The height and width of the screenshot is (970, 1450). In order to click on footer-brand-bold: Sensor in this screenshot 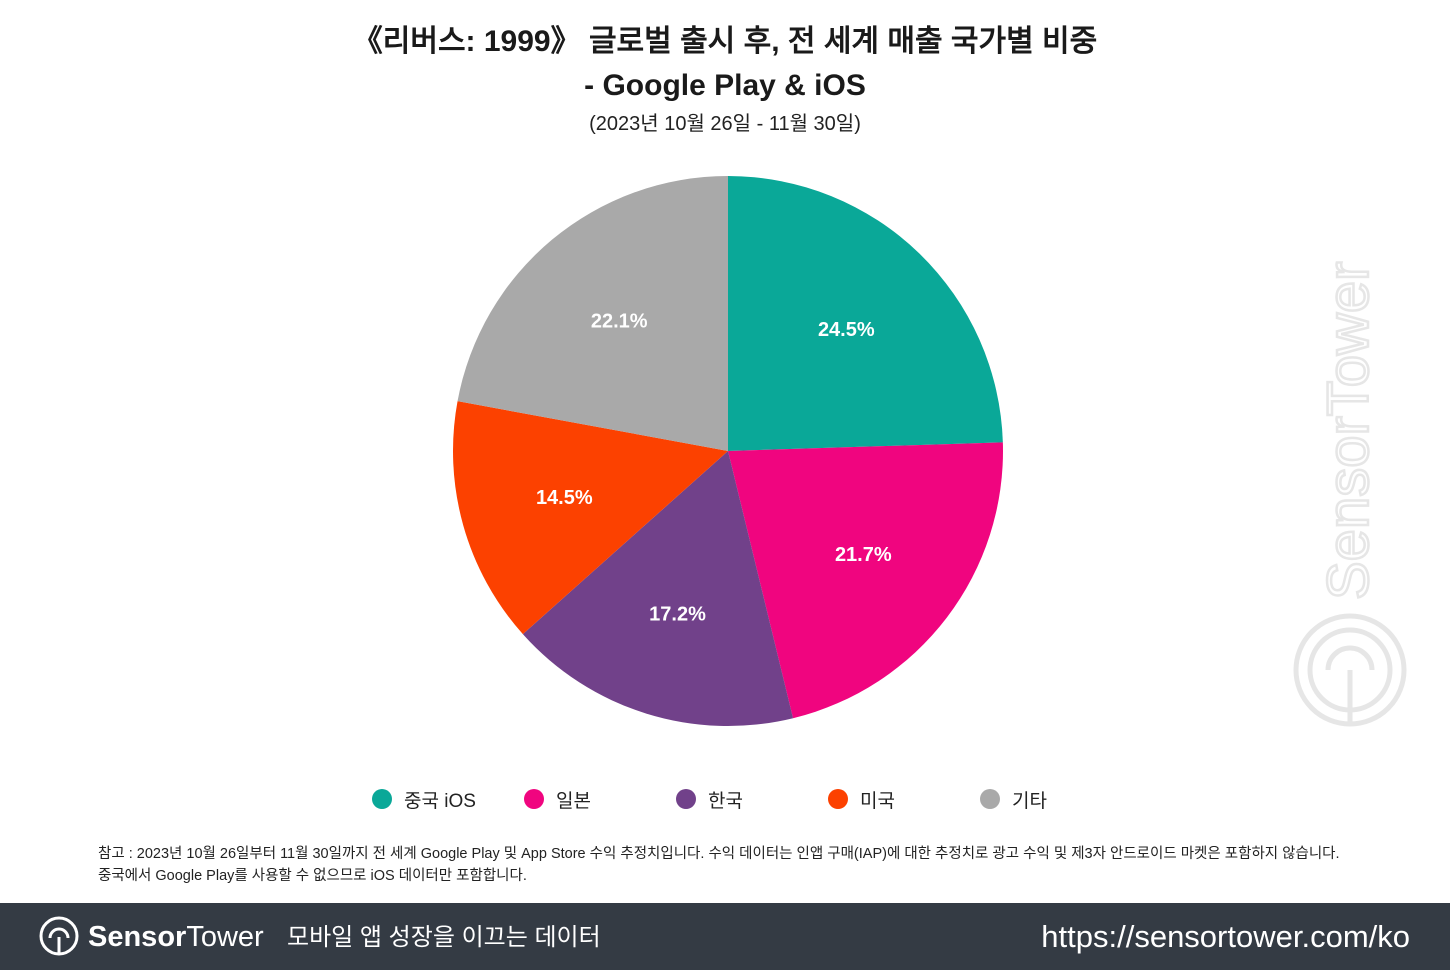, I will do `click(137, 937)`.